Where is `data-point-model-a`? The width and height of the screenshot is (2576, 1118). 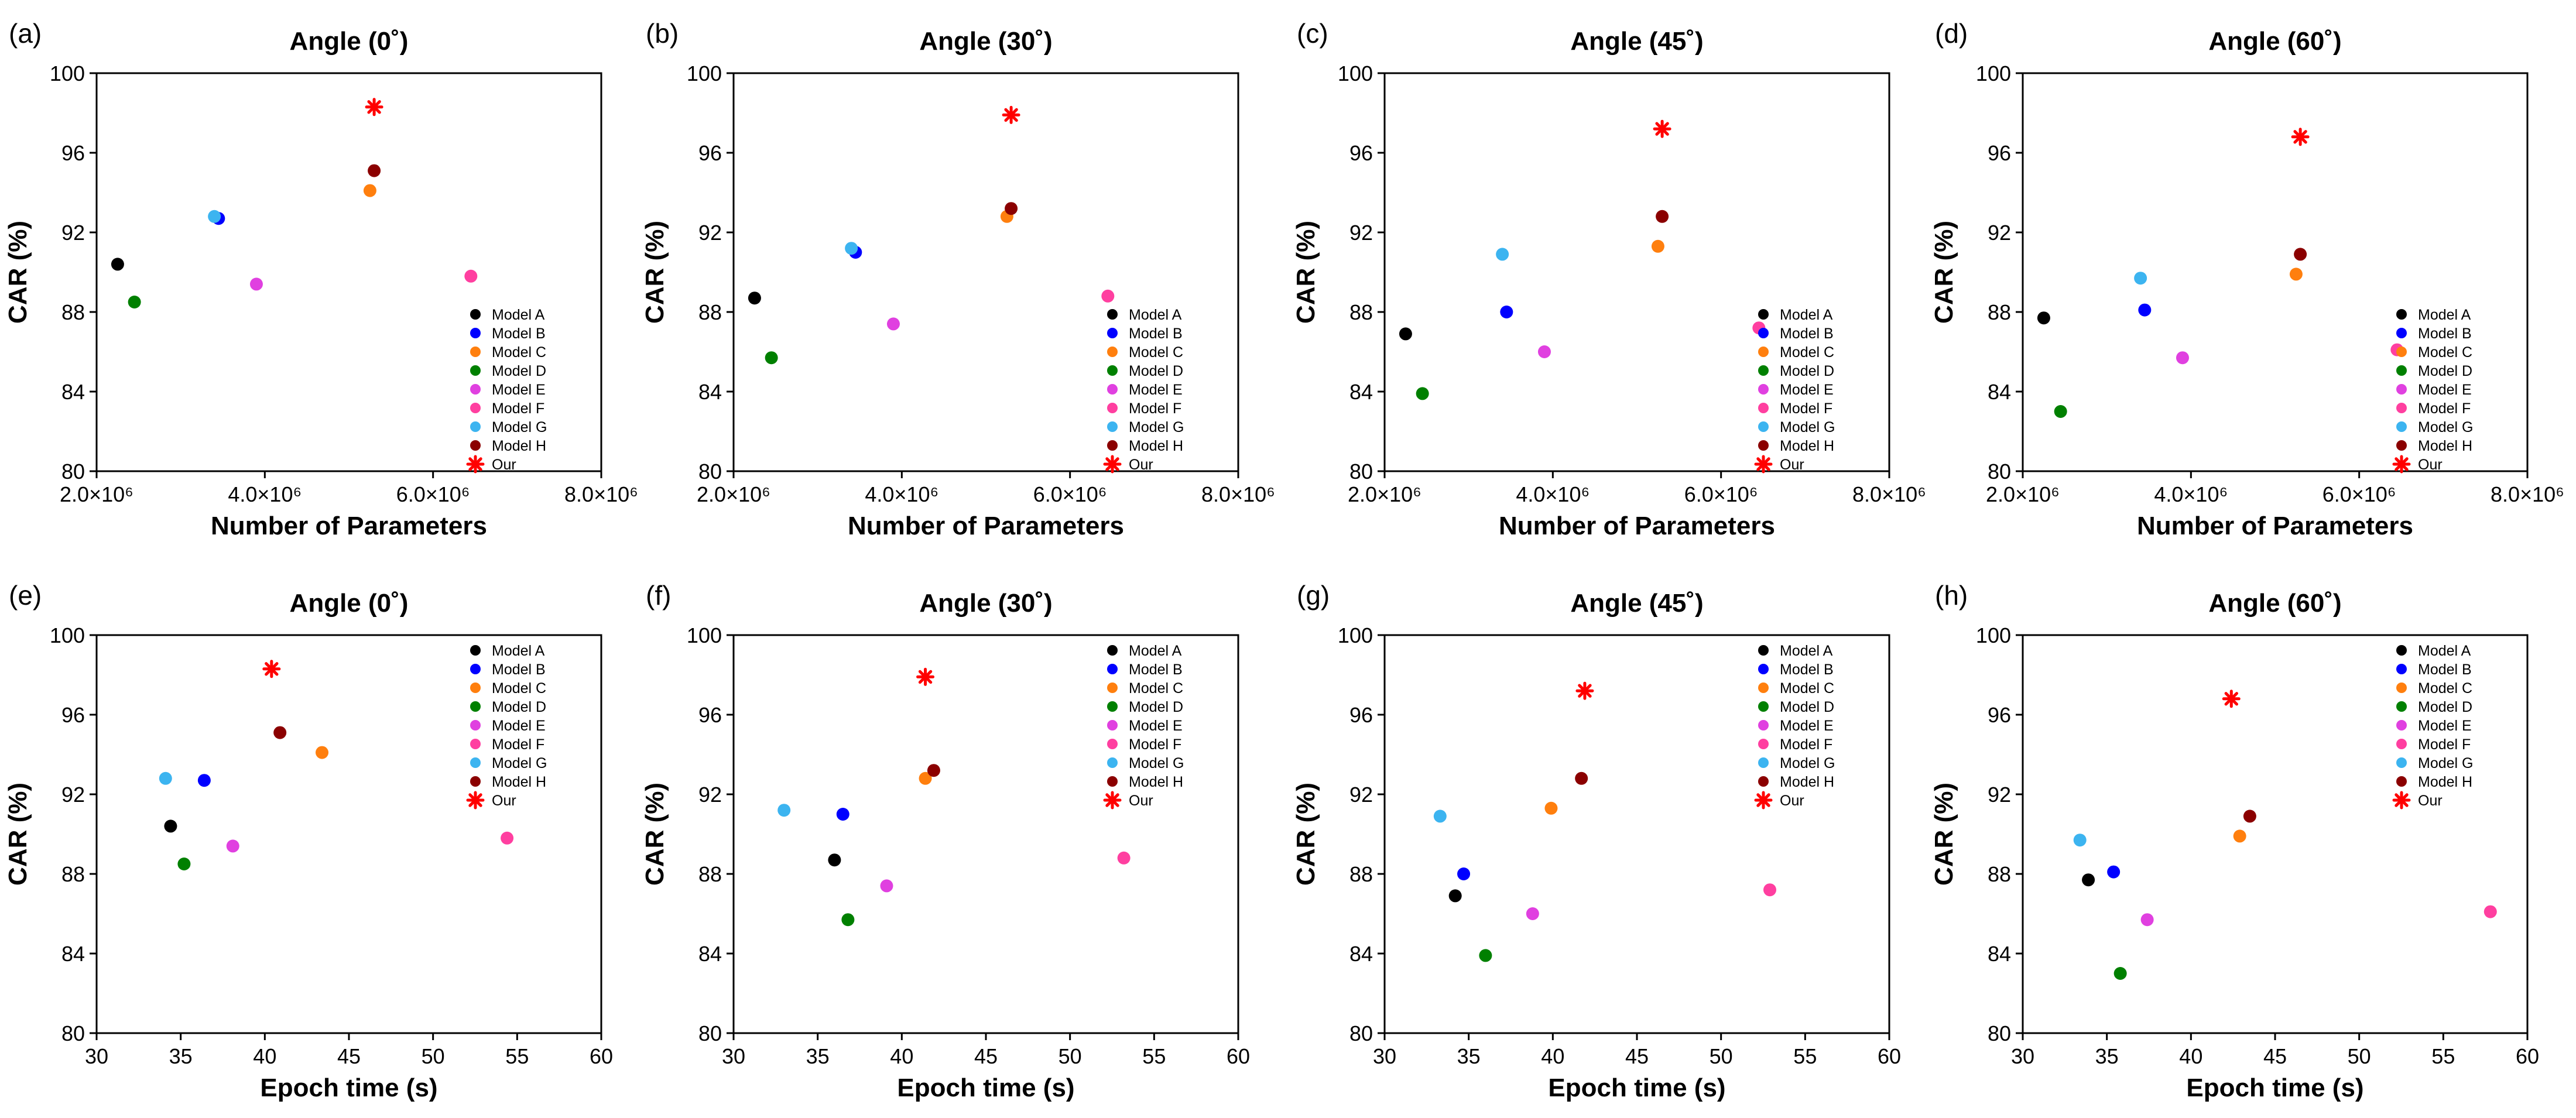 data-point-model-a is located at coordinates (117, 264).